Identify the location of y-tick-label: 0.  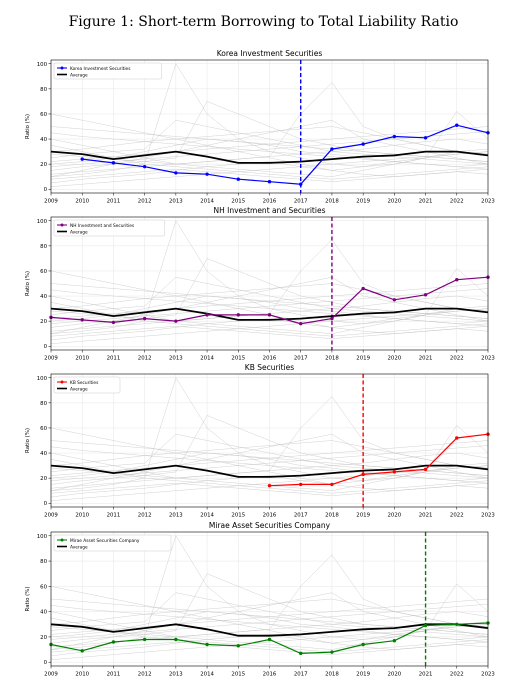
(46, 190).